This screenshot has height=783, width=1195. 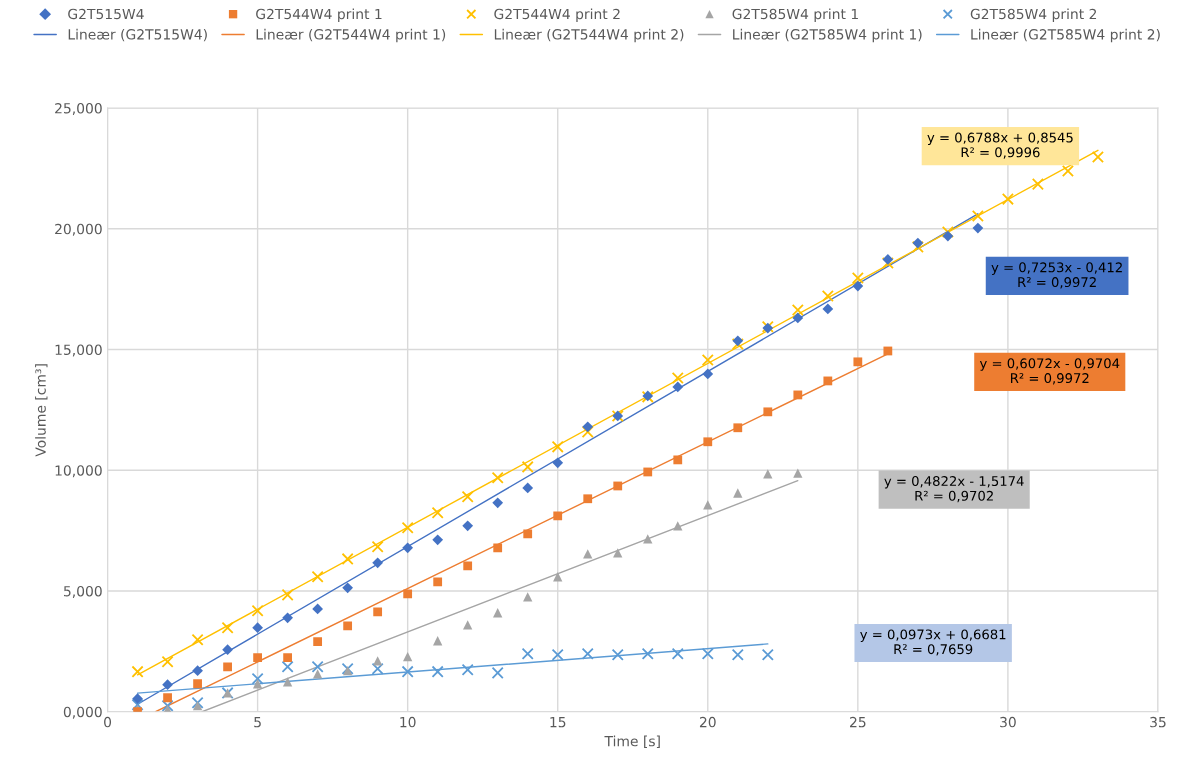 What do you see at coordinates (408, 722) in the screenshot?
I see `x-tick-label: 10` at bounding box center [408, 722].